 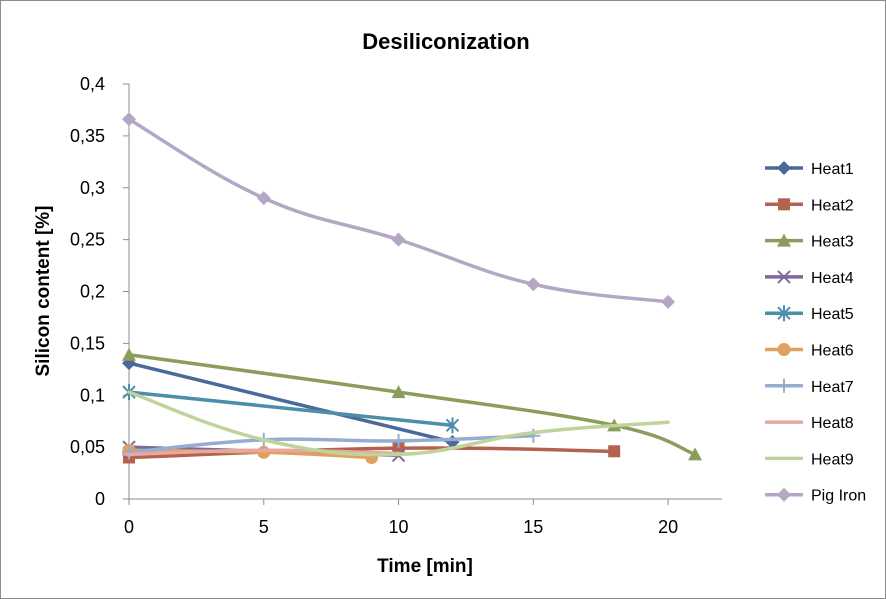 What do you see at coordinates (92, 188) in the screenshot?
I see `y-tick-label: 0,3` at bounding box center [92, 188].